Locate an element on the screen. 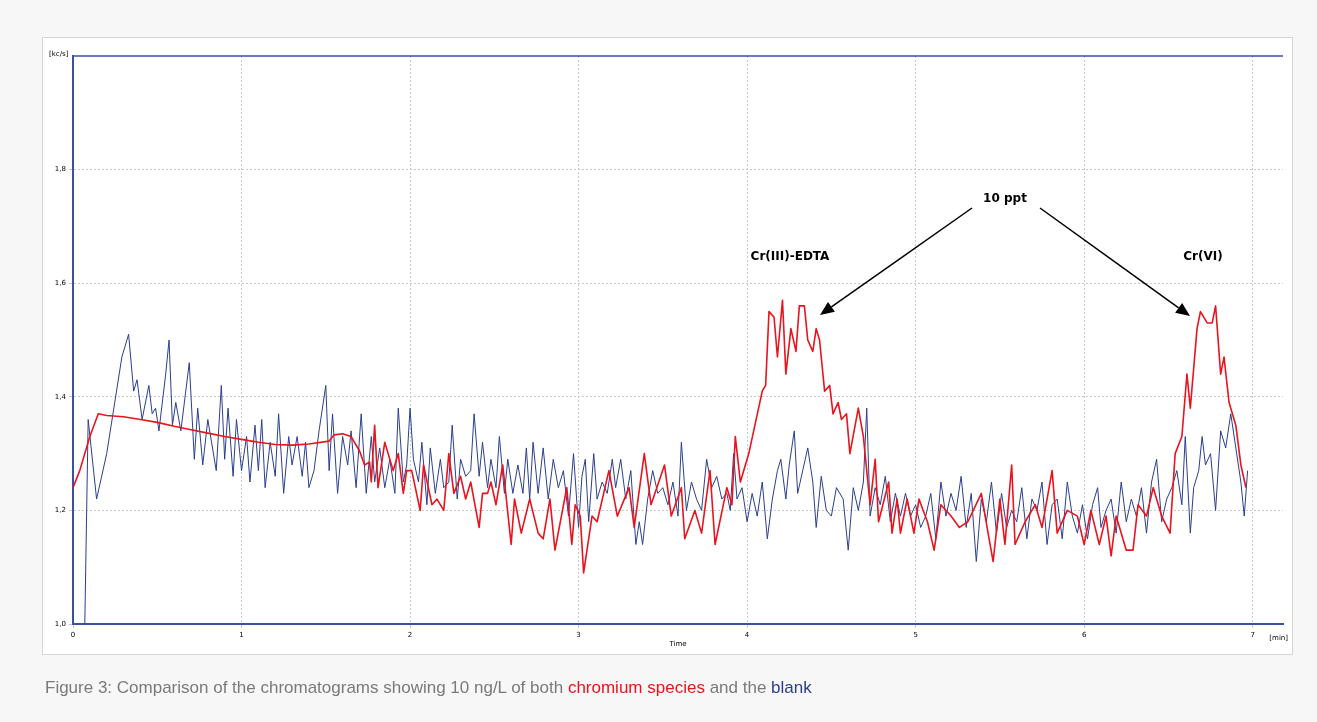 This screenshot has width=1317, height=722. annotation: Cr(III)-EDTA is located at coordinates (790, 256).